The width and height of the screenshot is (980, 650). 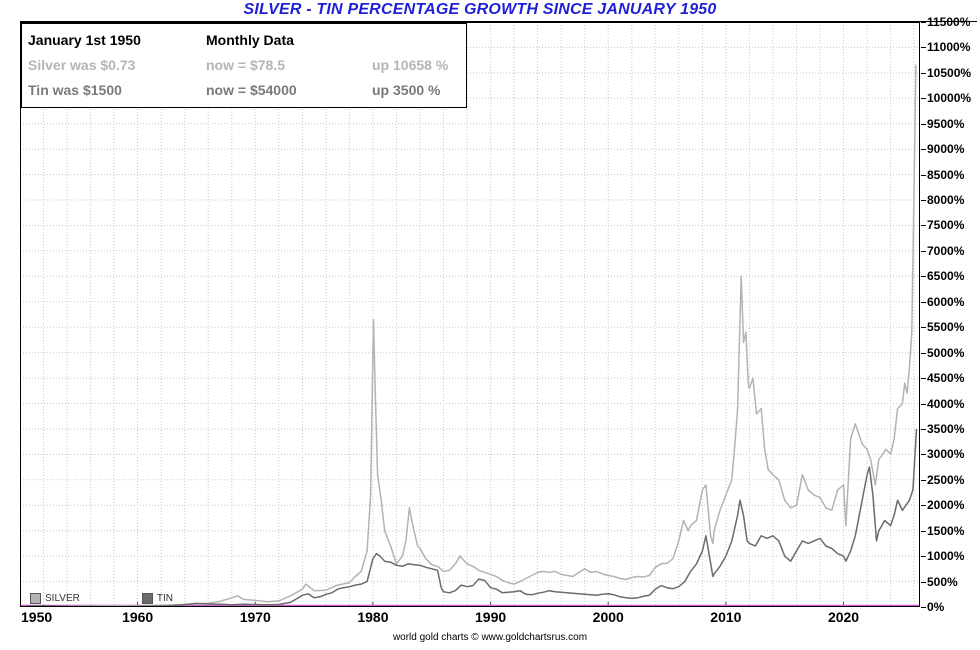 What do you see at coordinates (726, 617) in the screenshot?
I see `x-axis-label: 2010` at bounding box center [726, 617].